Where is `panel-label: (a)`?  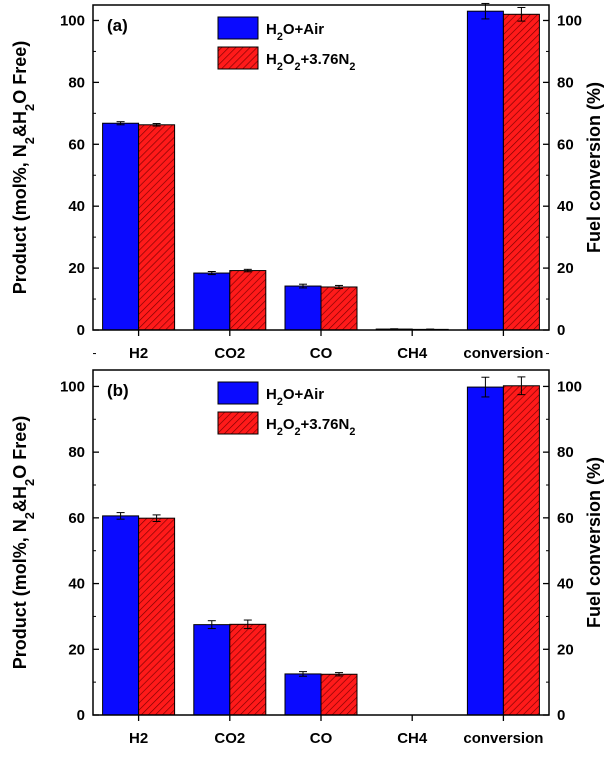
panel-label: (a) is located at coordinates (117, 25).